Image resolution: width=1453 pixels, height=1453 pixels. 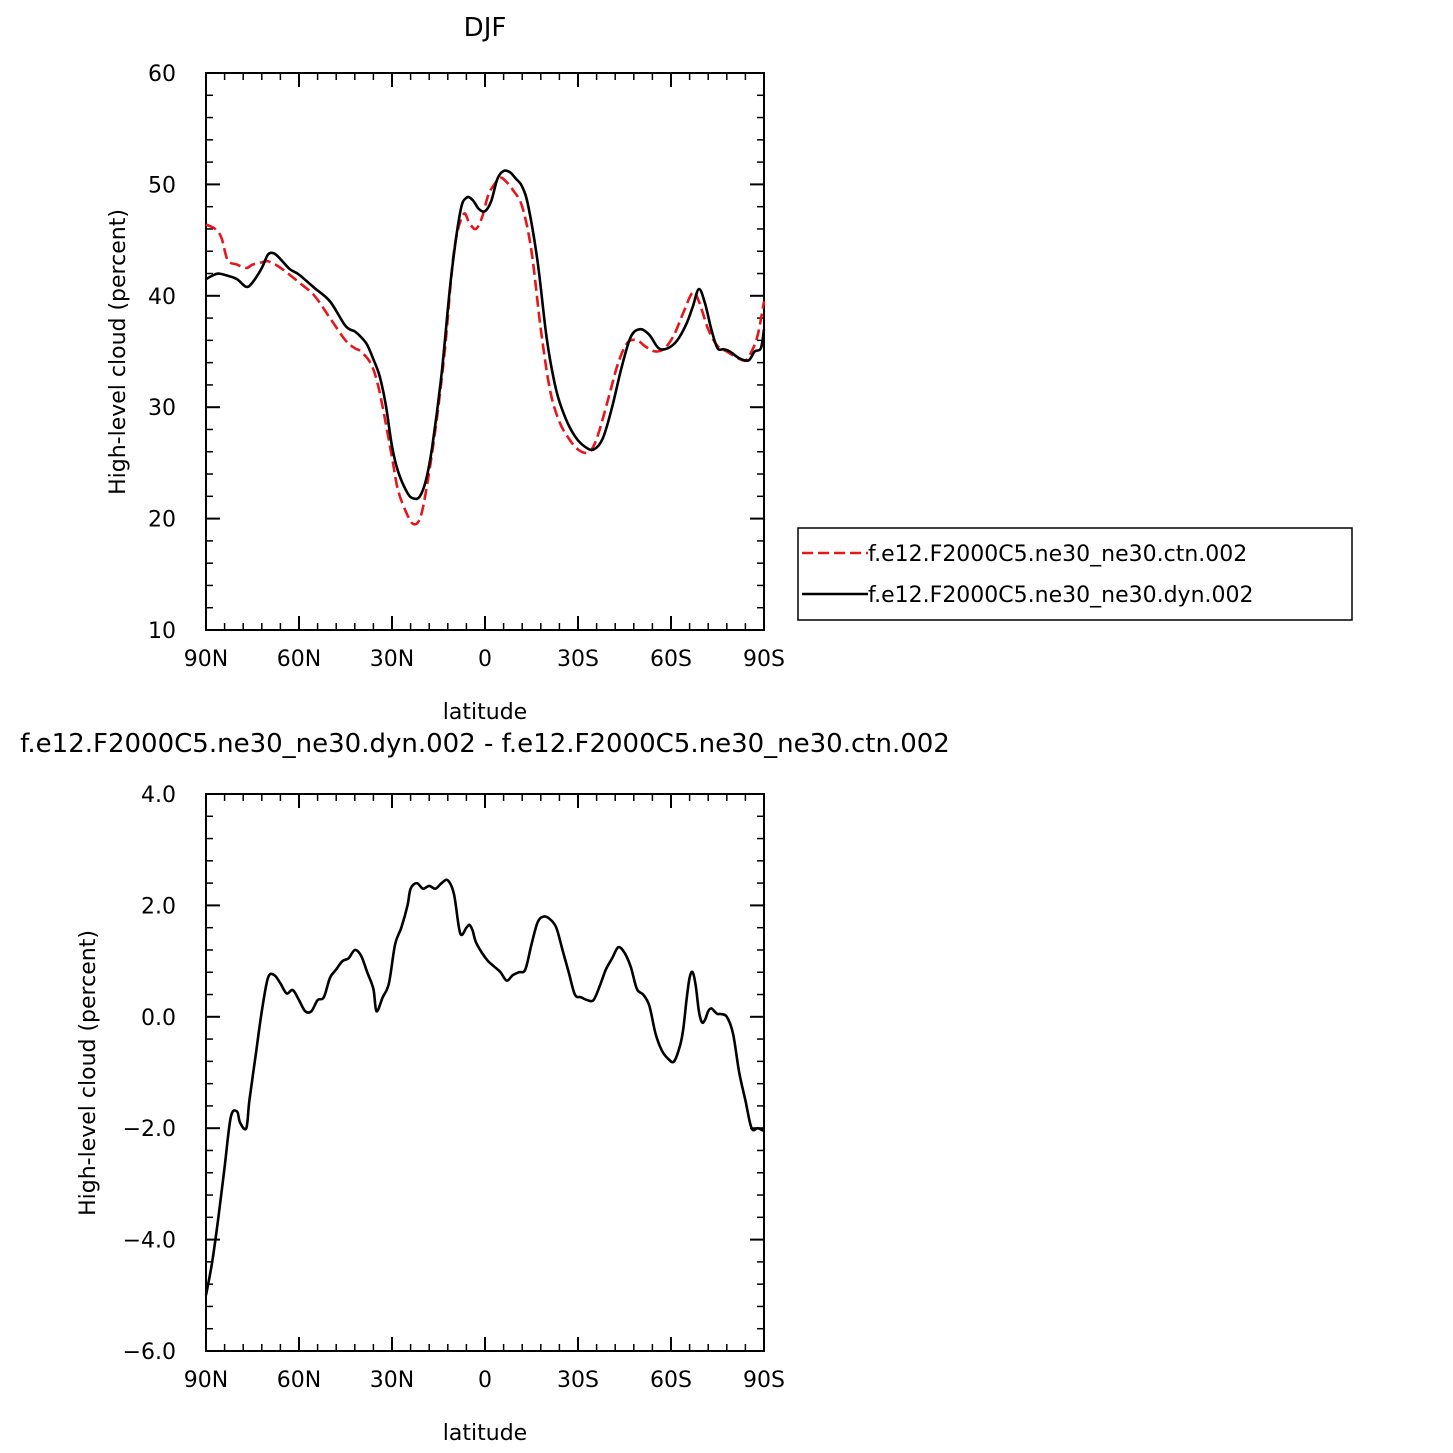 What do you see at coordinates (158, 795) in the screenshot?
I see `y-tick-label: 4.0` at bounding box center [158, 795].